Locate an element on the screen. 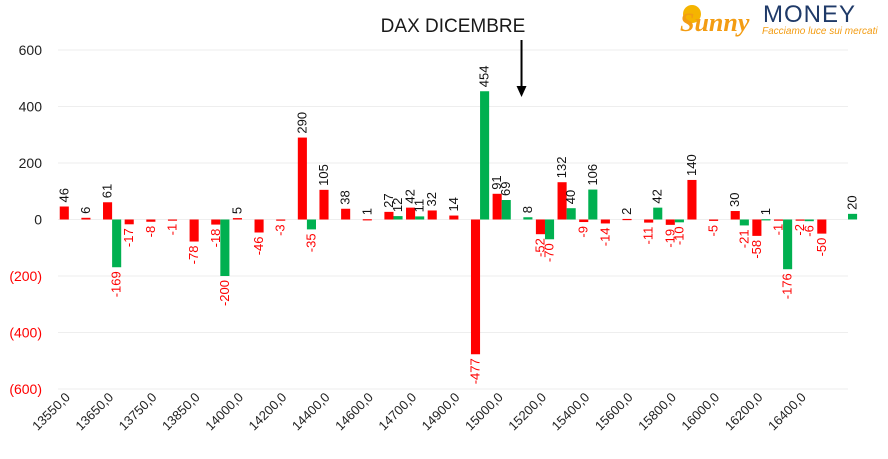  data-label: 61 is located at coordinates (107, 191).